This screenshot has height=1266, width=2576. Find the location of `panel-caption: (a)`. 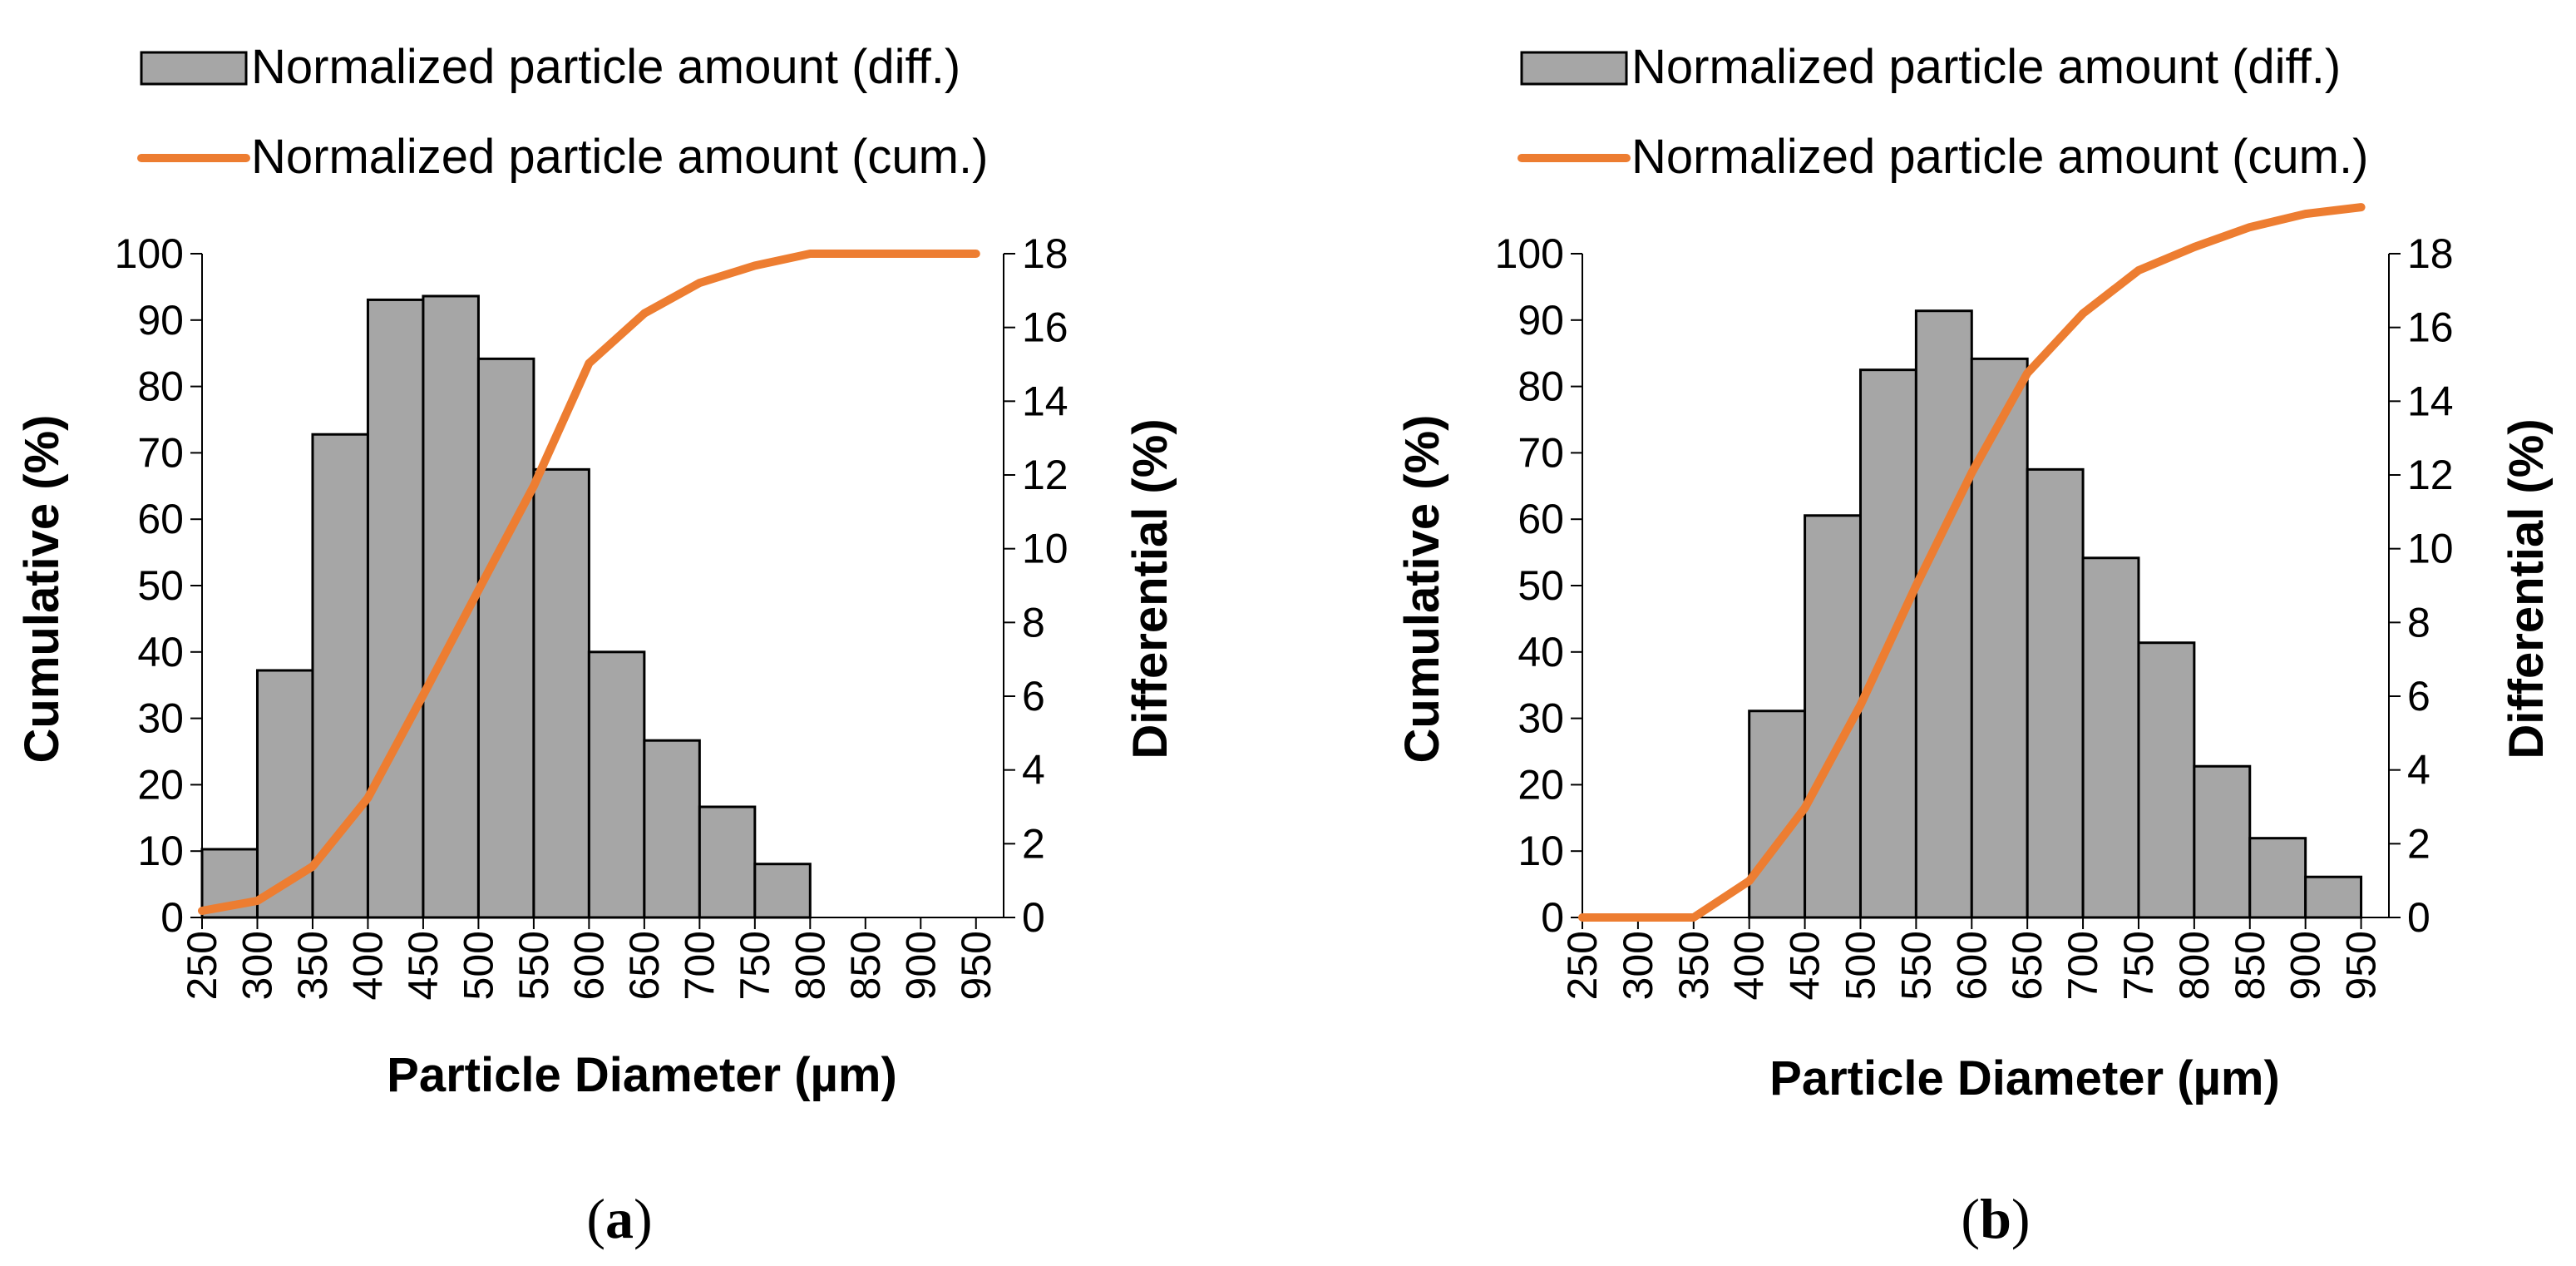

panel-caption: (a) is located at coordinates (619, 1218).